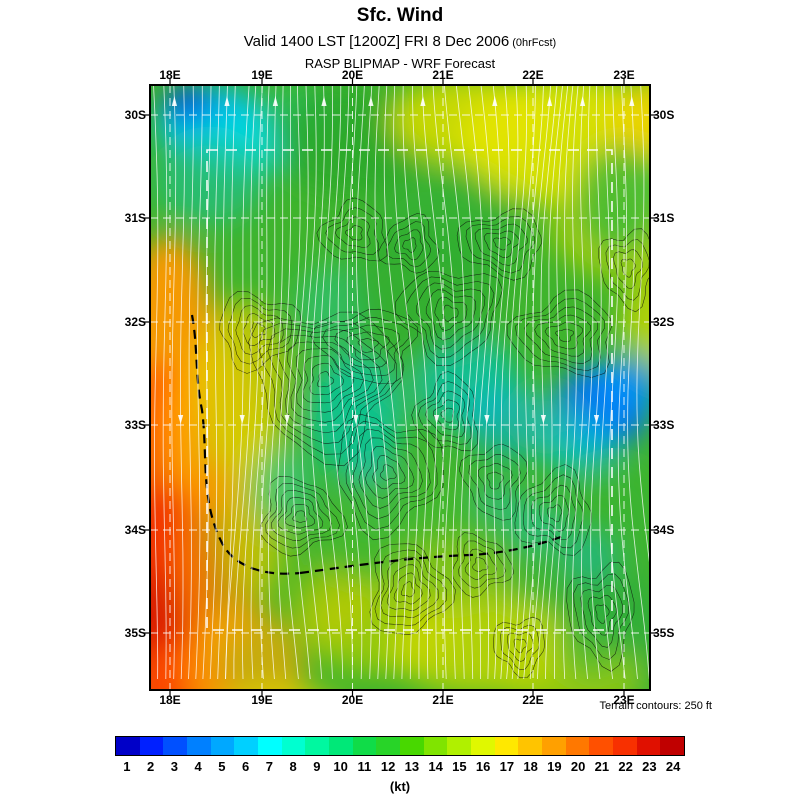  I want to click on lon-label-bottom: 21E, so click(443, 700).